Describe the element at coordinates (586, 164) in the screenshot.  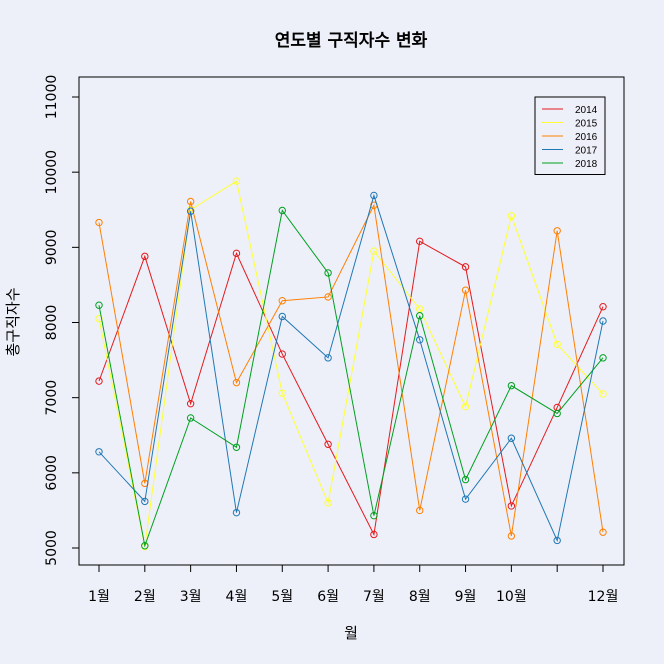
I see `legend-label: 2018` at that location.